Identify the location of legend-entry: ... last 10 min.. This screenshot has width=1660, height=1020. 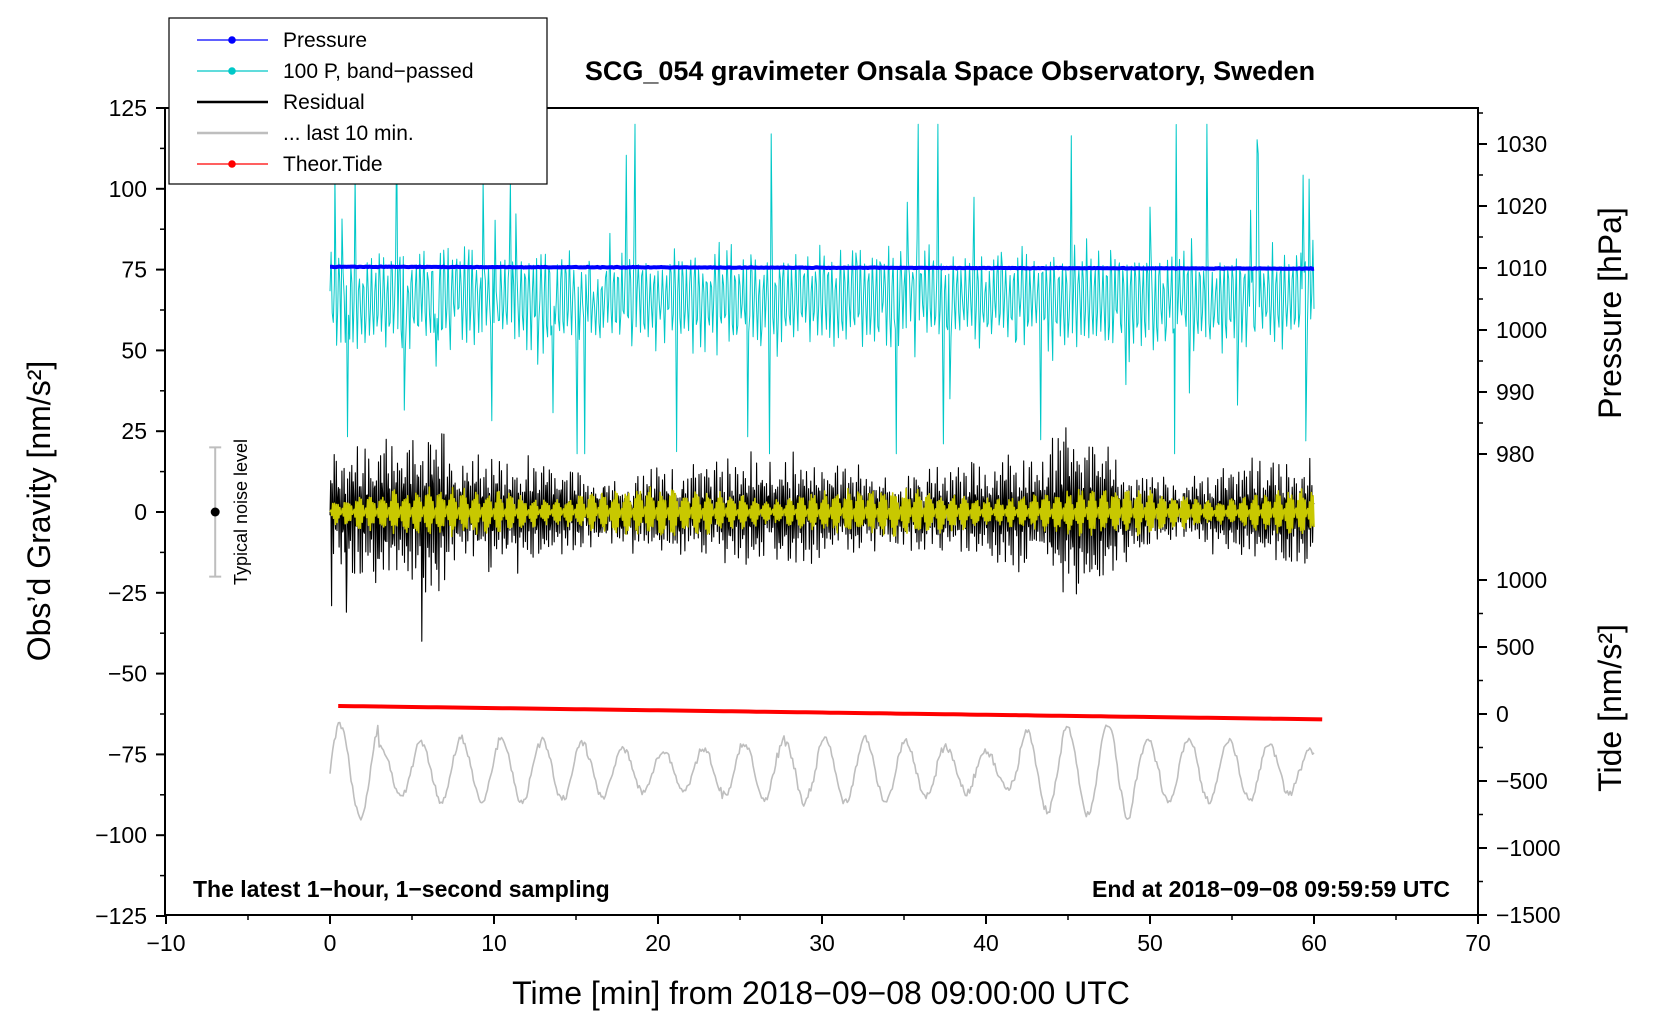
(305, 133).